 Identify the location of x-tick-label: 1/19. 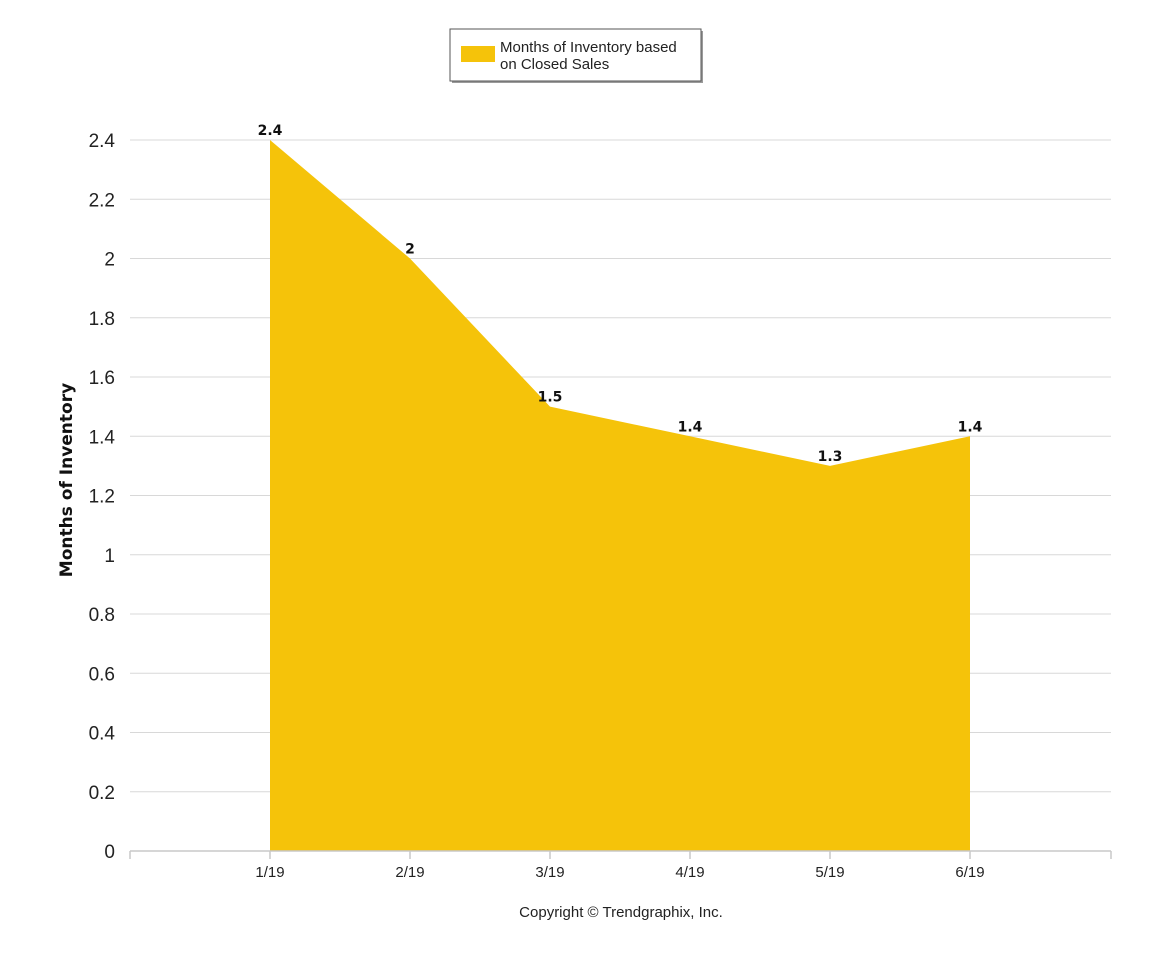
(269, 872).